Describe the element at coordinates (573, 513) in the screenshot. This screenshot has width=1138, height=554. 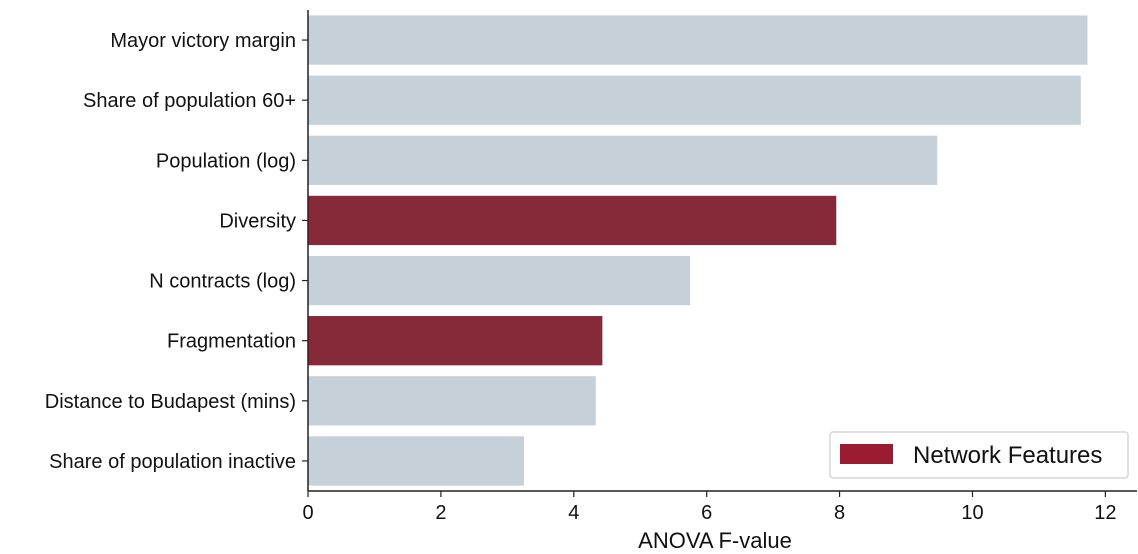
I see `x-tick-label-2: 4` at that location.